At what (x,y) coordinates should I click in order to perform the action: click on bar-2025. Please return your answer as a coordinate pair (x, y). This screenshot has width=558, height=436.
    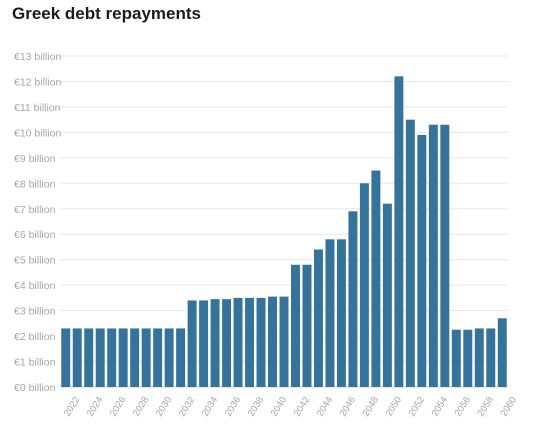
    Looking at the image, I should click on (100, 357).